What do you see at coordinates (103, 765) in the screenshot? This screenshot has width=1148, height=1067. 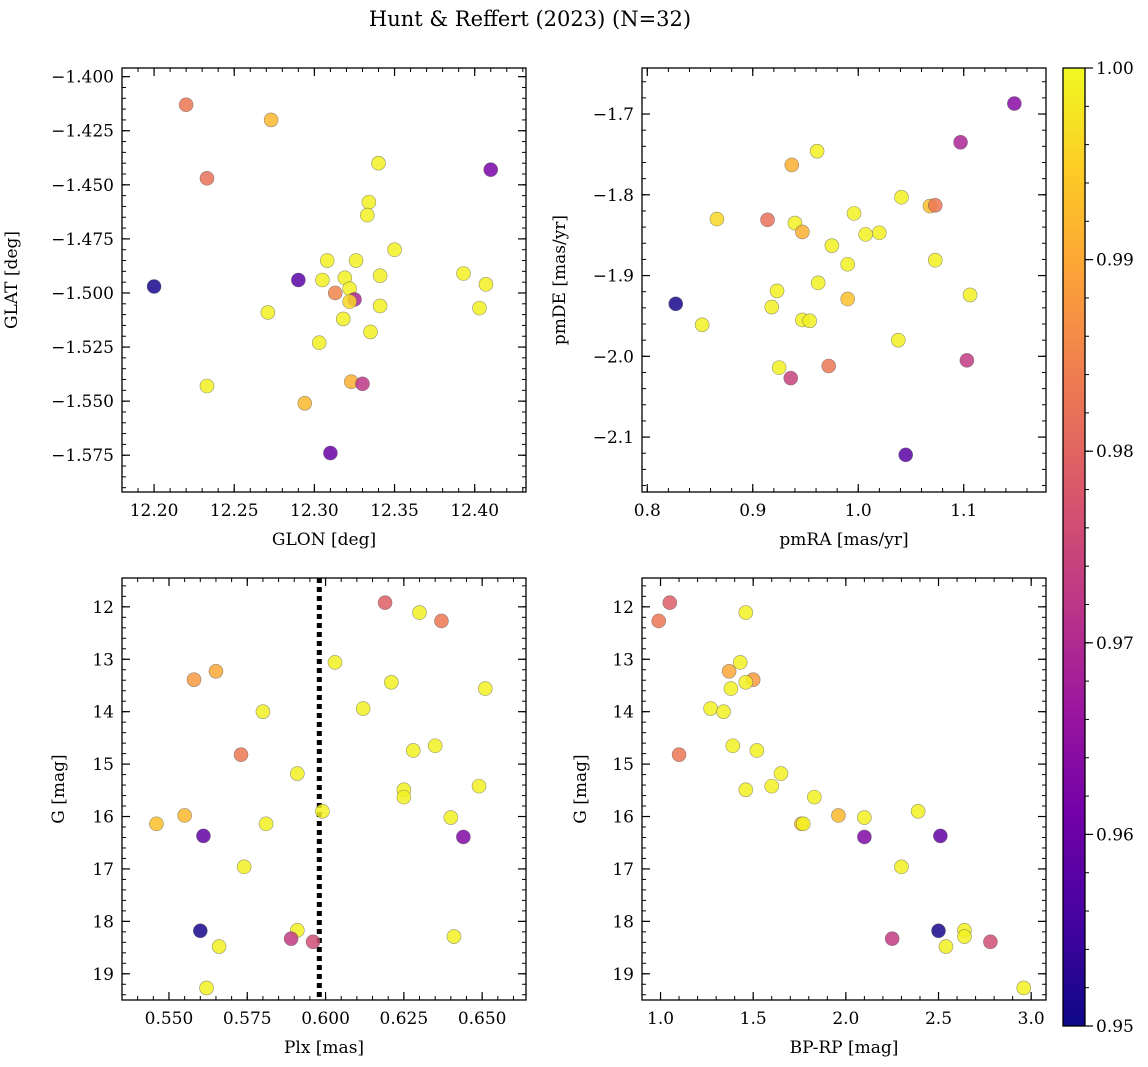 I see `y-tick-label: 15` at bounding box center [103, 765].